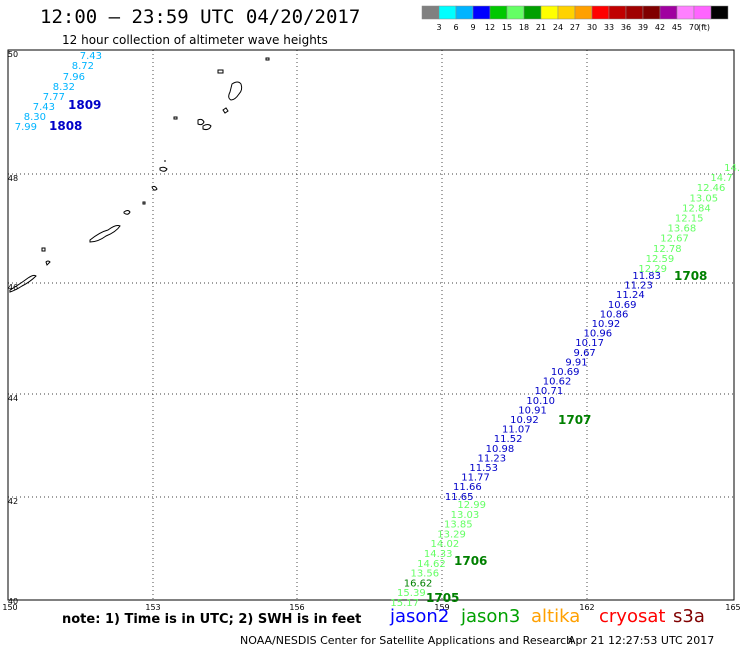 This screenshot has height=650, width=740. Describe the element at coordinates (13, 178) in the screenshot. I see `latitude-label: 48` at that location.